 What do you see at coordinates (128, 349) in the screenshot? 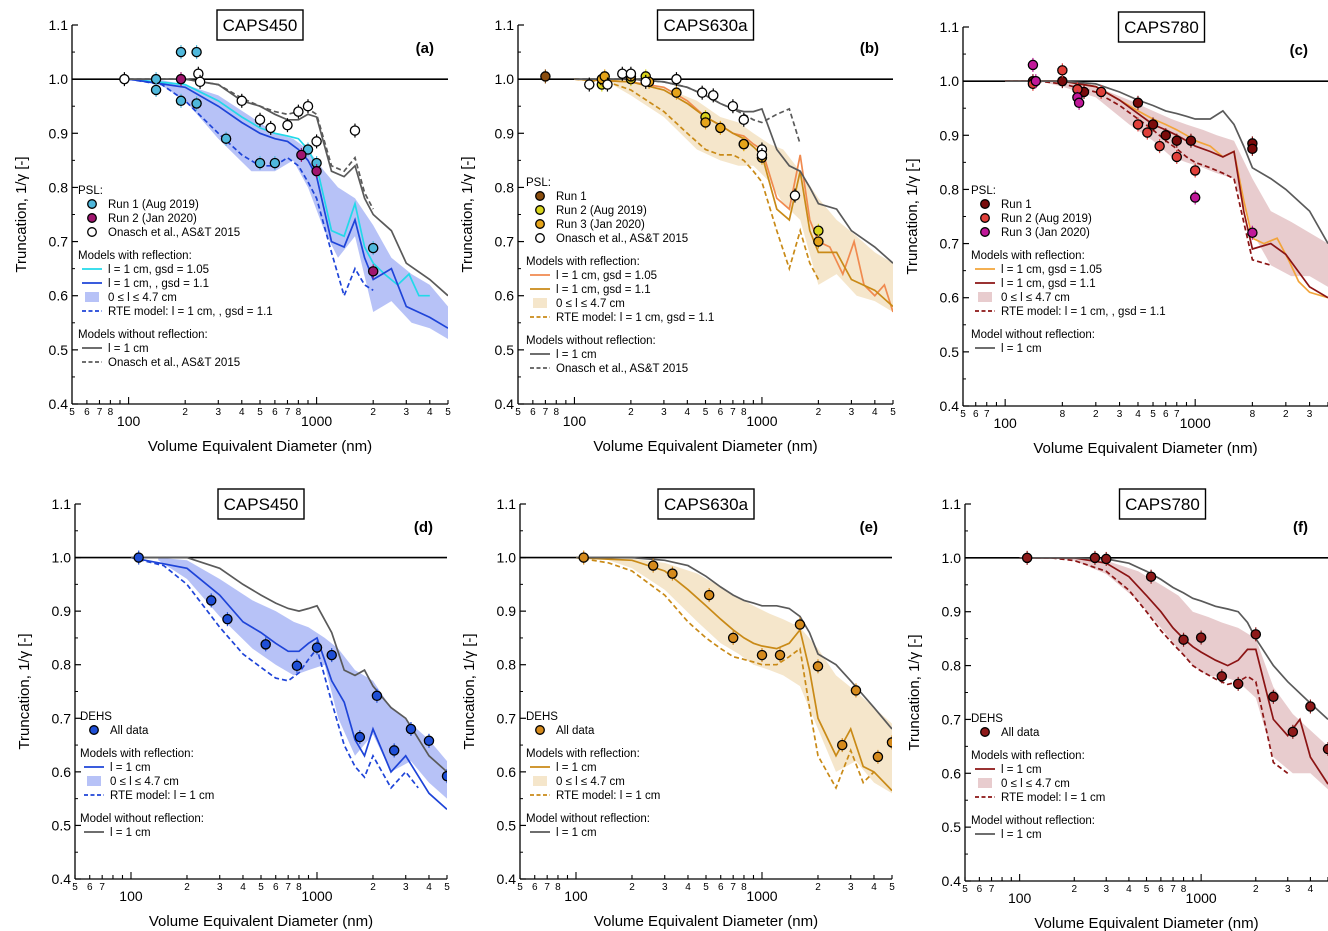
I see `legend-label: l = 1 cm` at bounding box center [128, 349].